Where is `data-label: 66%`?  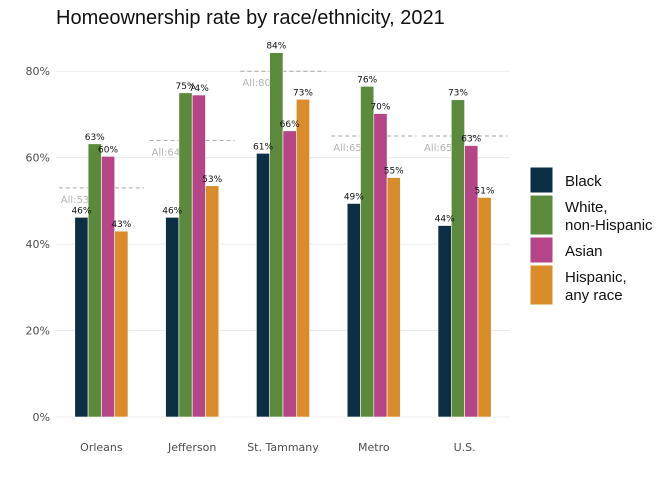
data-label: 66% is located at coordinates (290, 125).